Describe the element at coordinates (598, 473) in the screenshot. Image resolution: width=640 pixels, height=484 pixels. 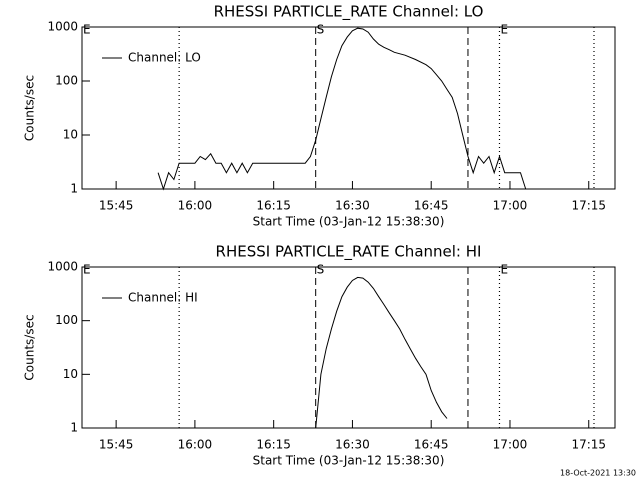
I see `footer: 18-Oct-2021 13:30` at that location.